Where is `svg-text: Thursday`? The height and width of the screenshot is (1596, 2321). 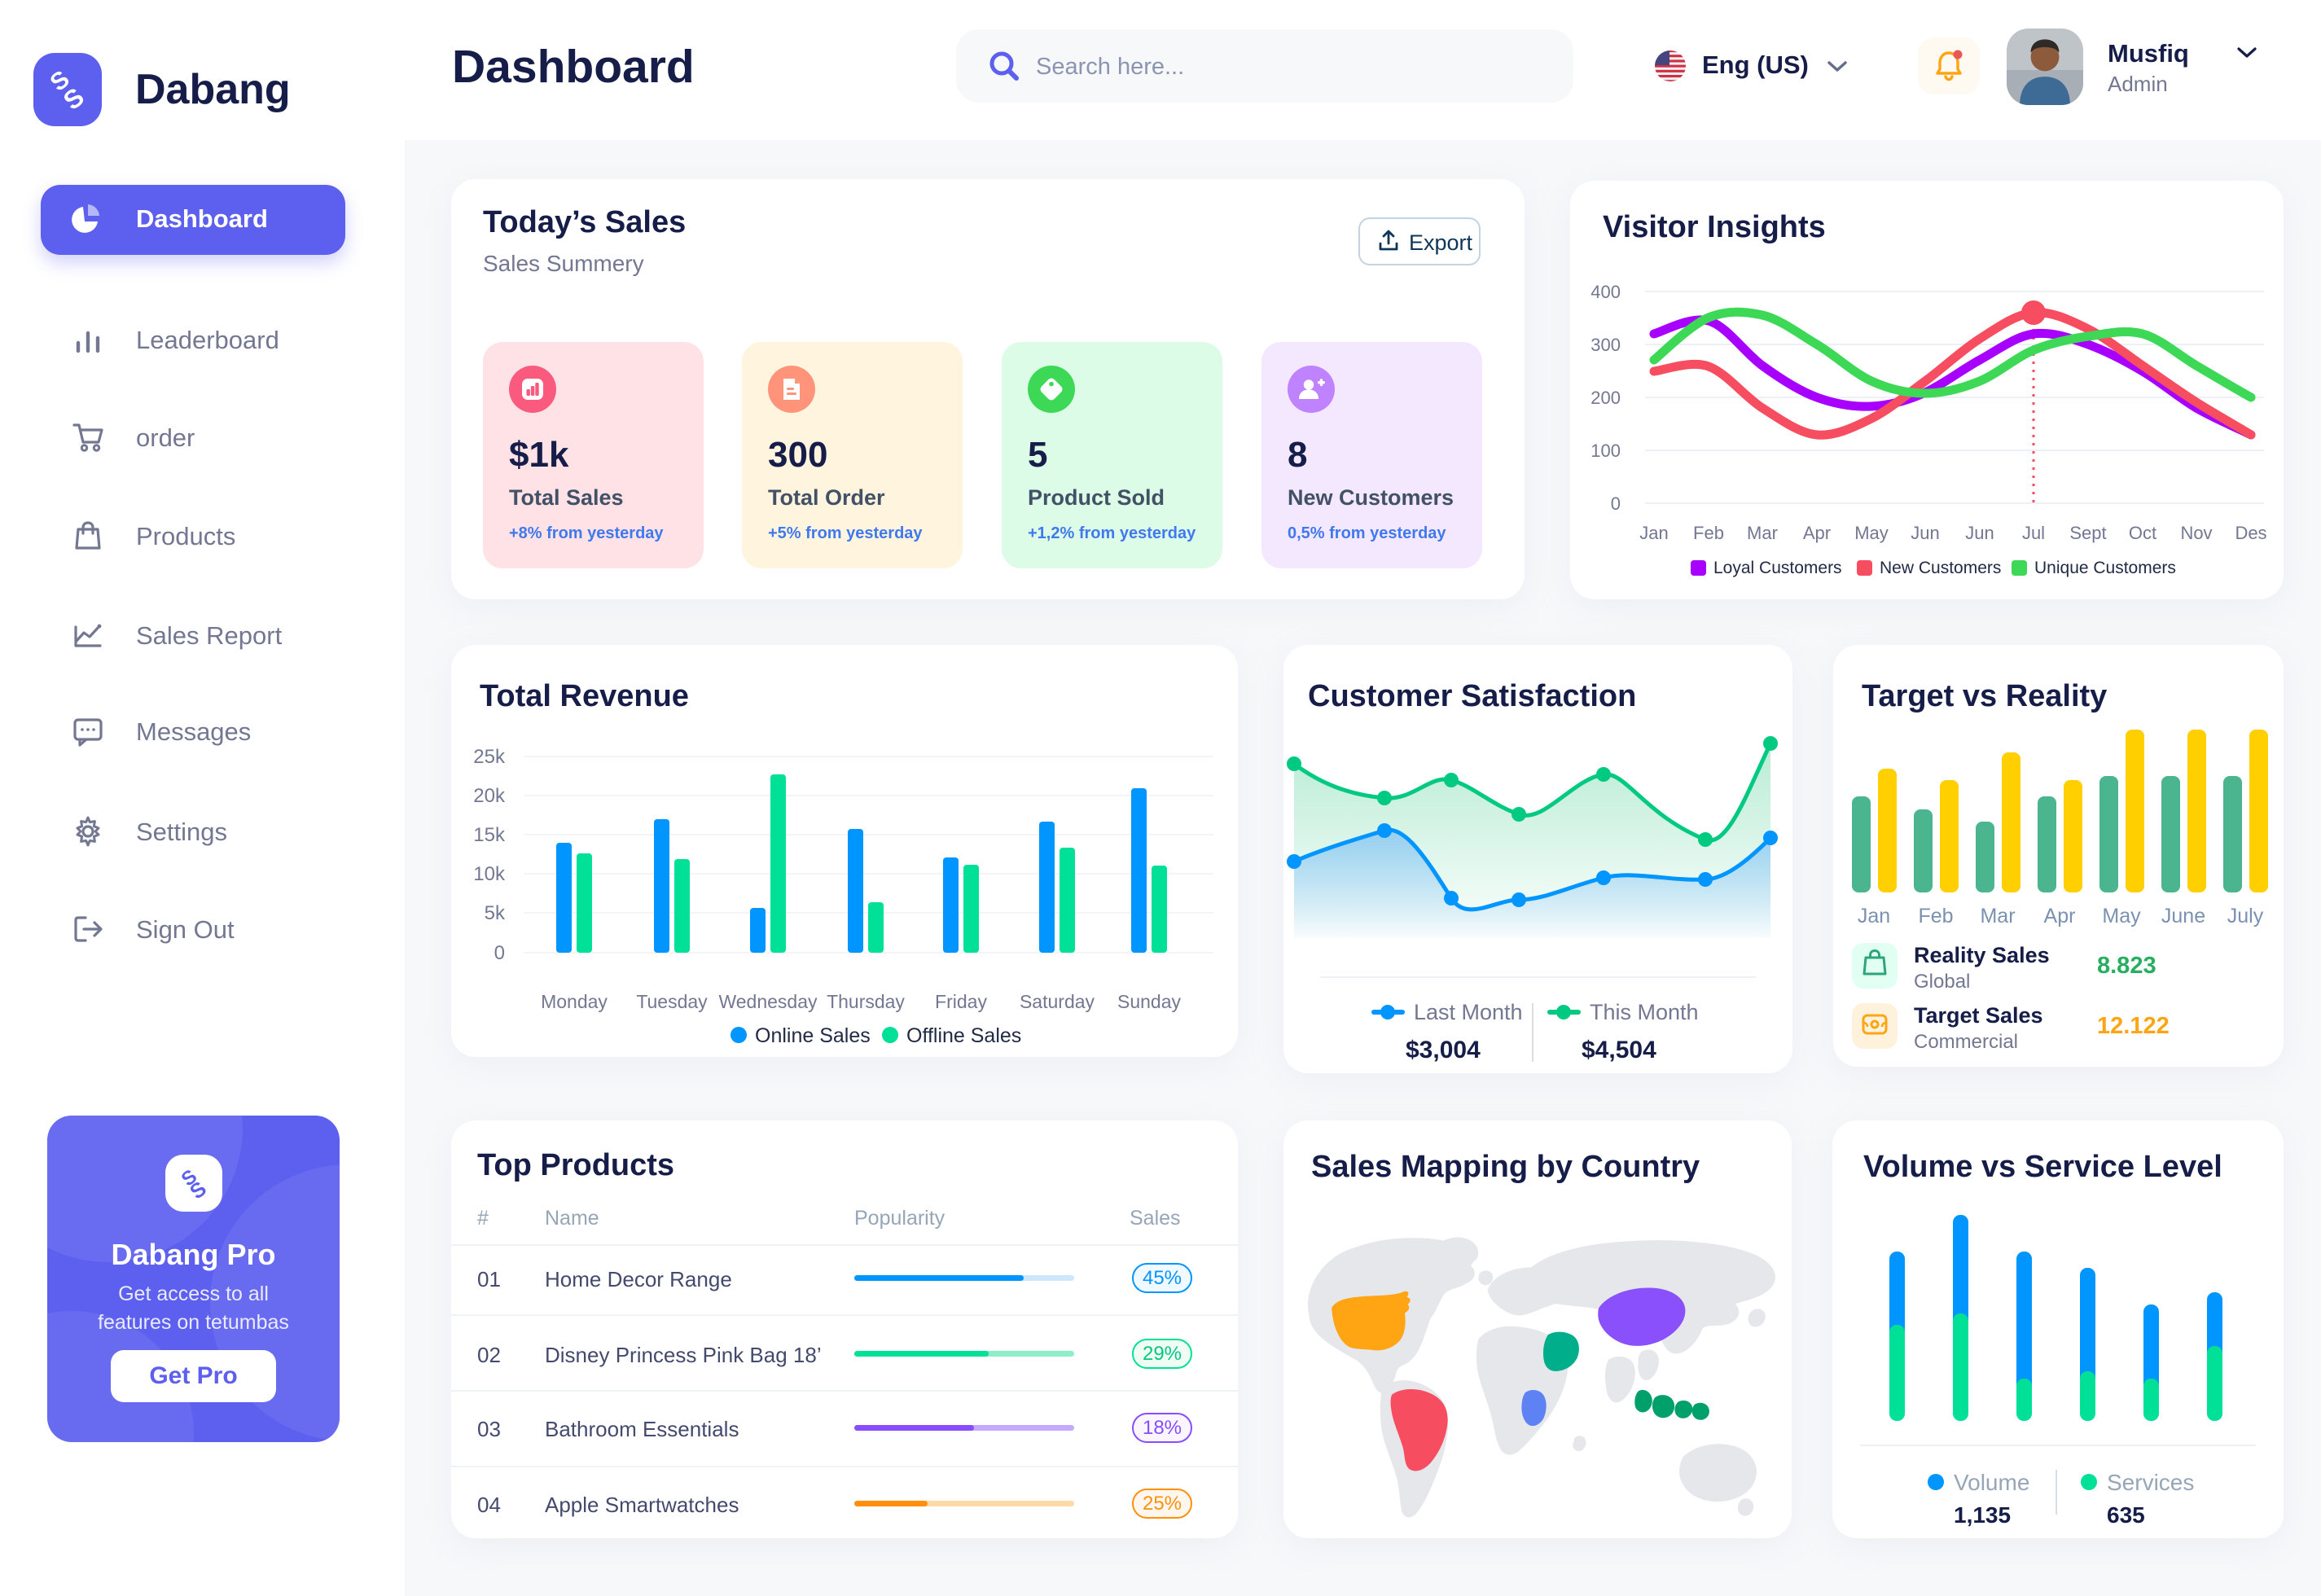 svg-text: Thursday is located at coordinates (866, 1002).